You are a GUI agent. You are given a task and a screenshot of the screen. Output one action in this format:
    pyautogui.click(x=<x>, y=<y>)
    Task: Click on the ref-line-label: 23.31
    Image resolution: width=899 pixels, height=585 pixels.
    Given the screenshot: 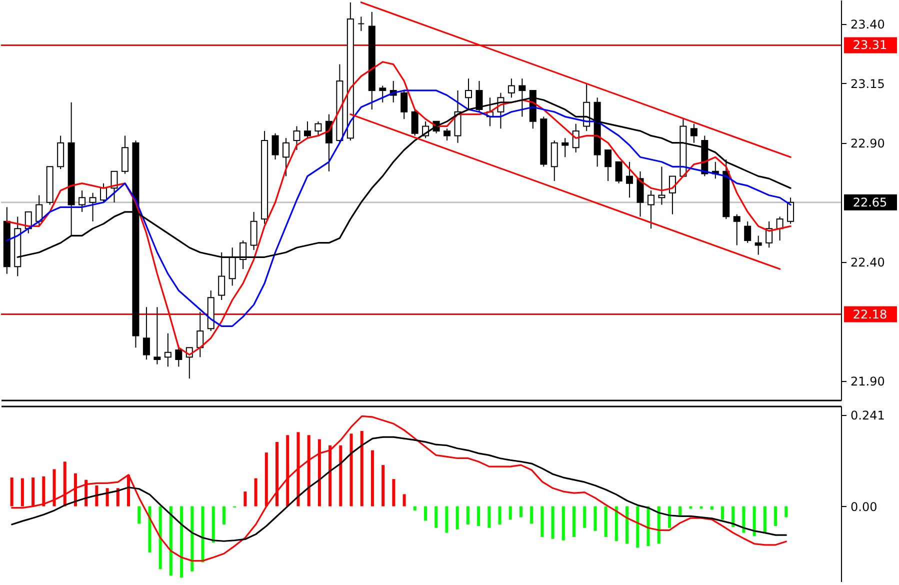 What is the action you would take?
    pyautogui.click(x=870, y=45)
    